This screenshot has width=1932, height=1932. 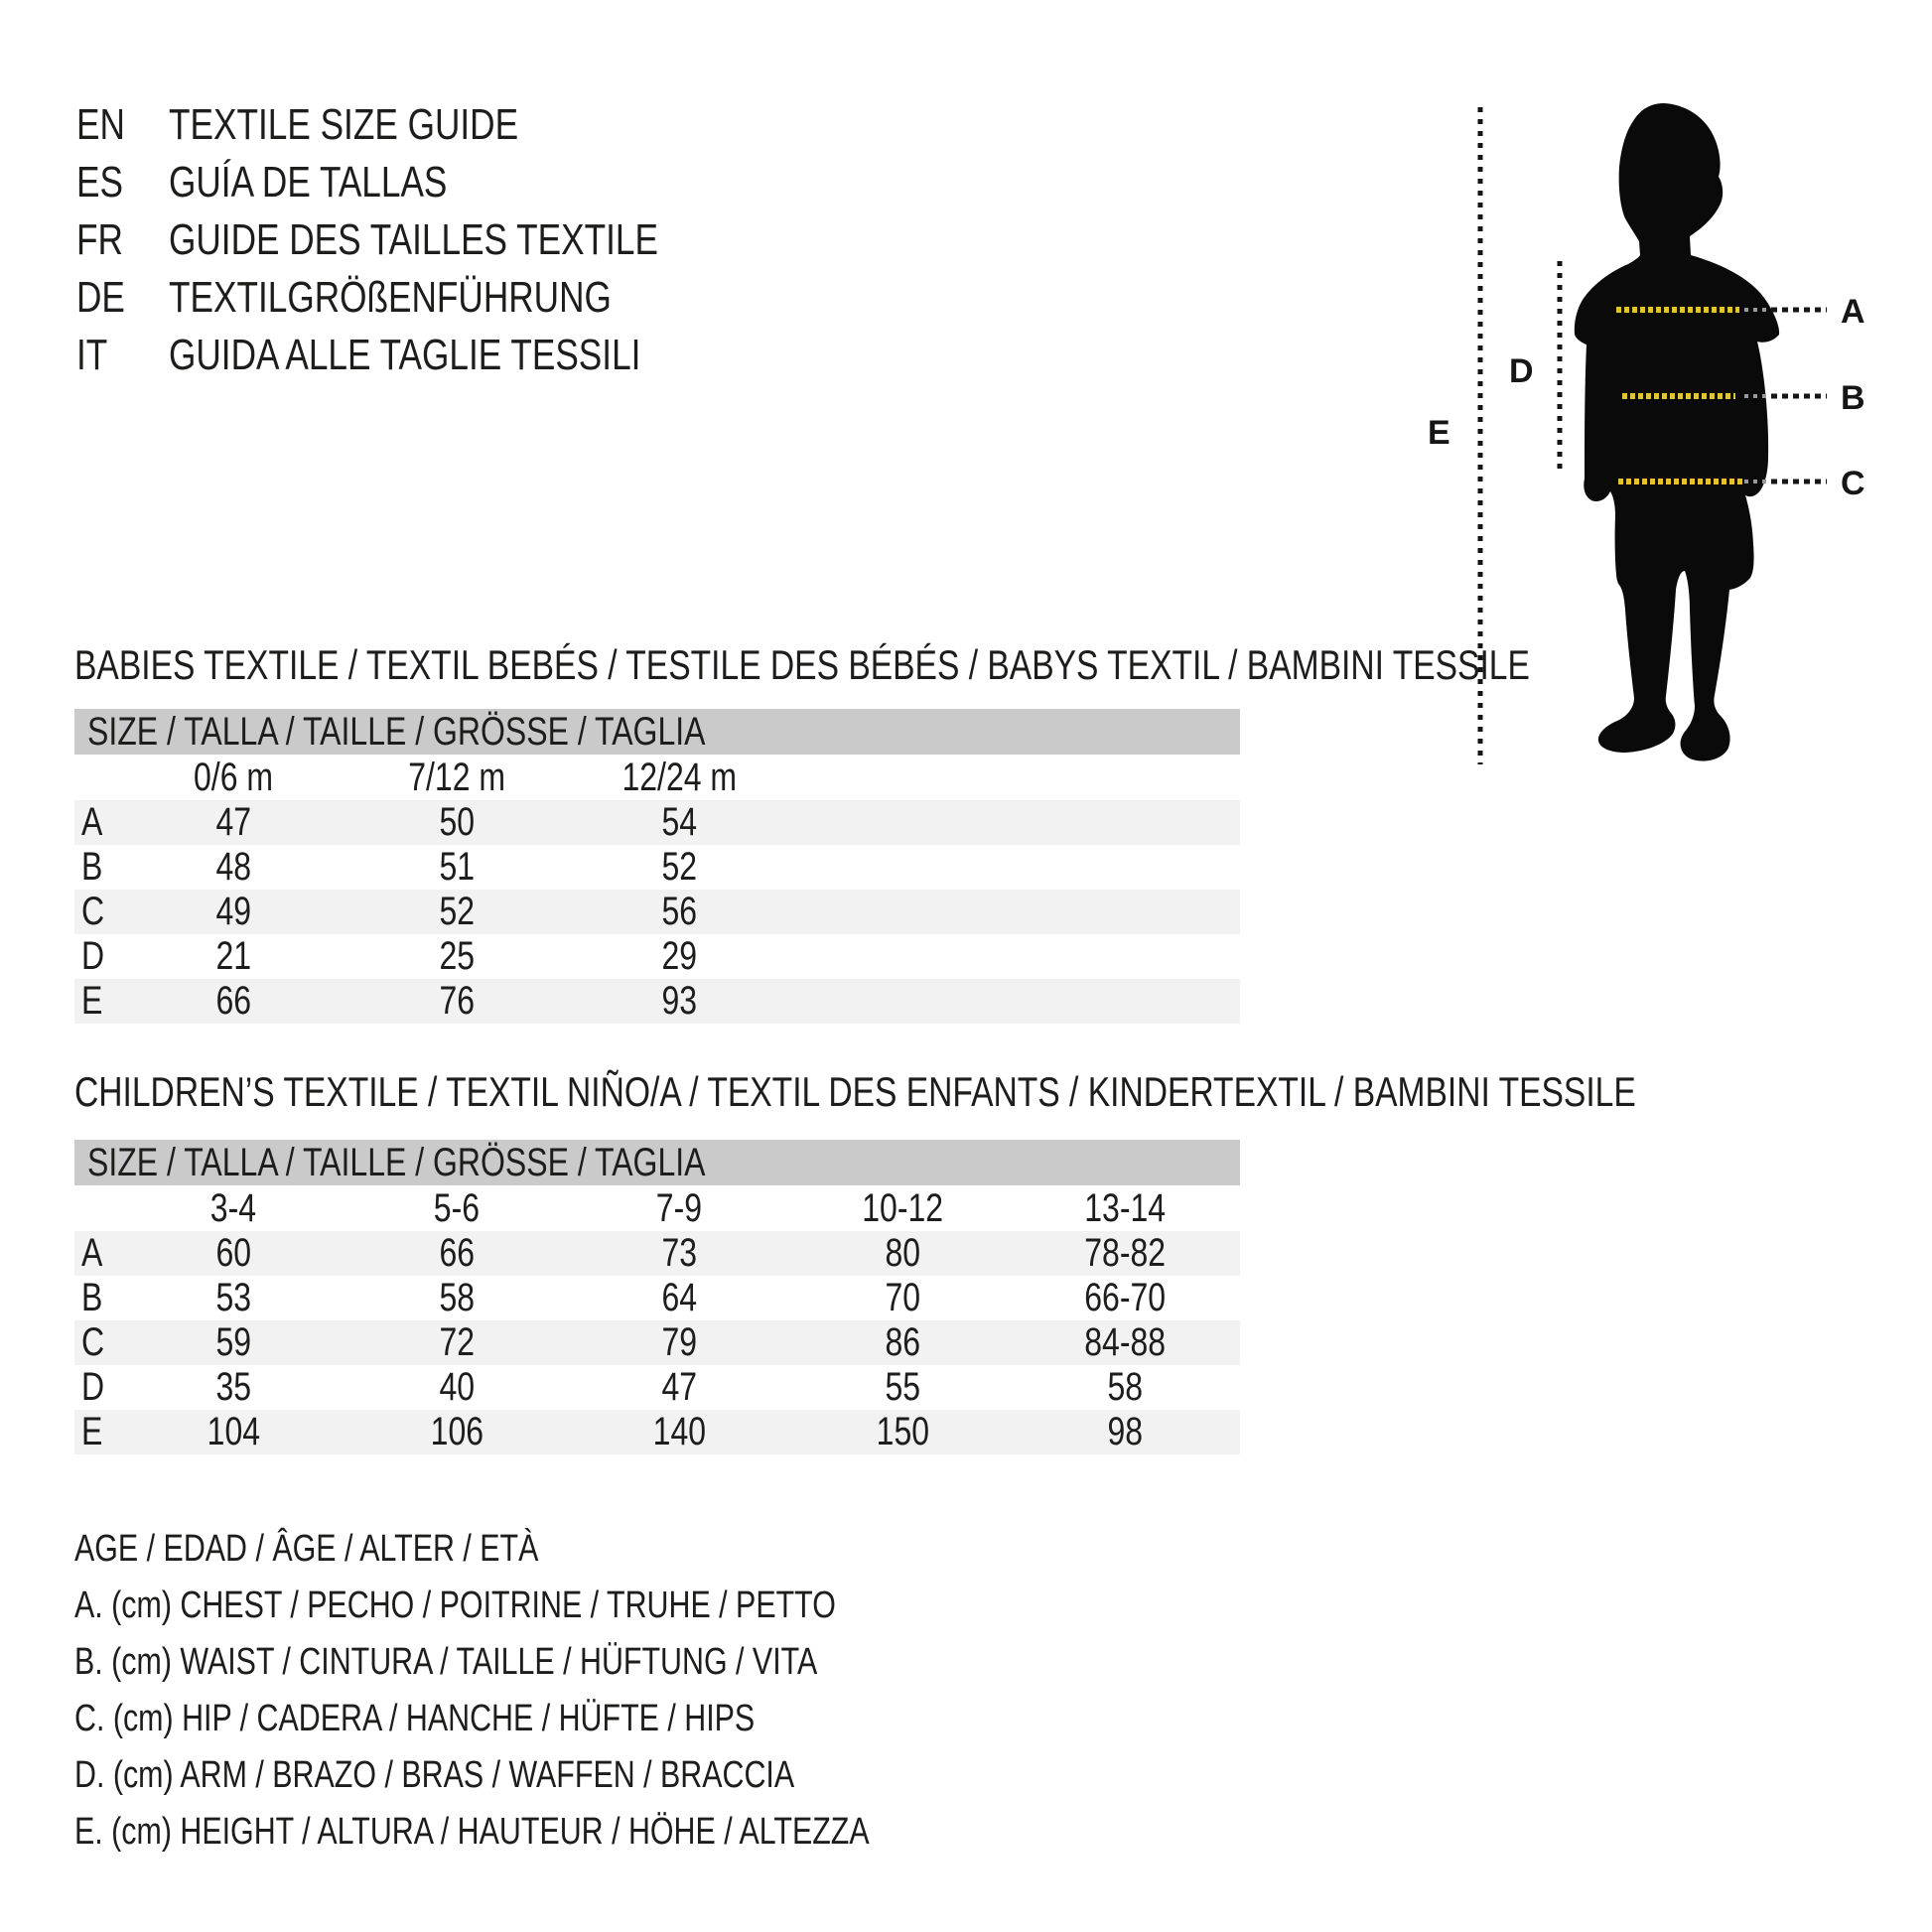 I want to click on table-cell: 25, so click(x=457, y=956).